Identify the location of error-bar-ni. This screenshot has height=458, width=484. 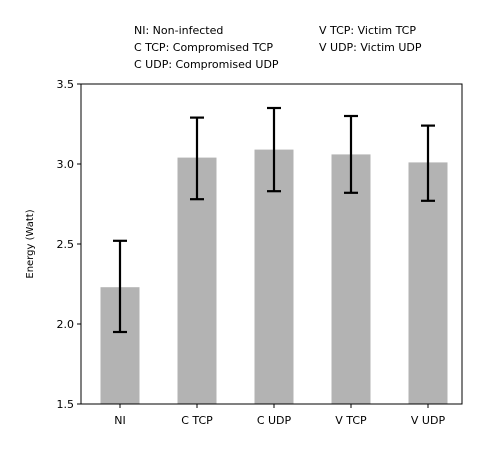
(120, 286).